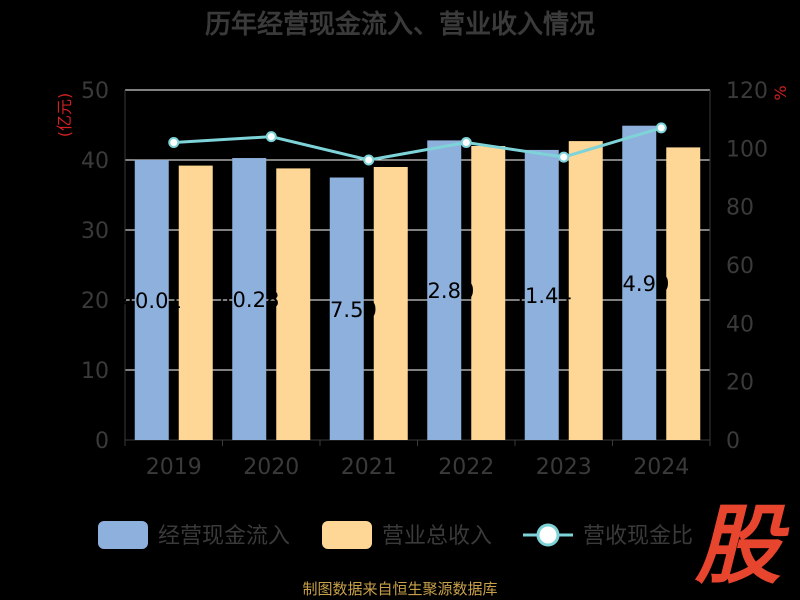  I want to click on y-right-tick-label: 40, so click(740, 324).